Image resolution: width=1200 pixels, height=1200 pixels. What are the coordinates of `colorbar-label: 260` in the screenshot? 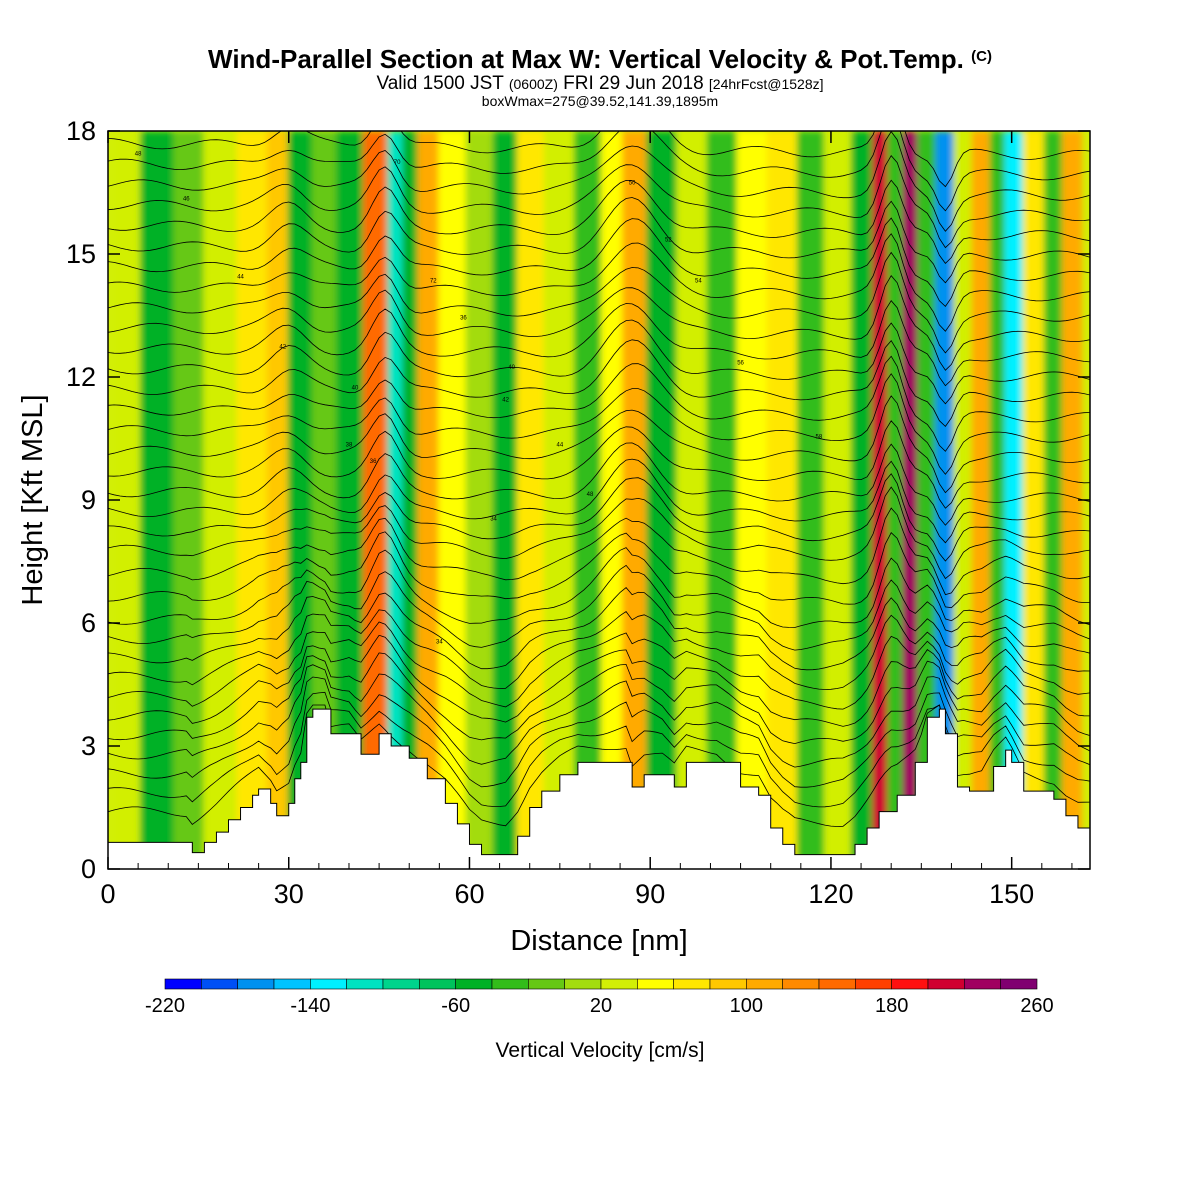 It's located at (1036, 1006).